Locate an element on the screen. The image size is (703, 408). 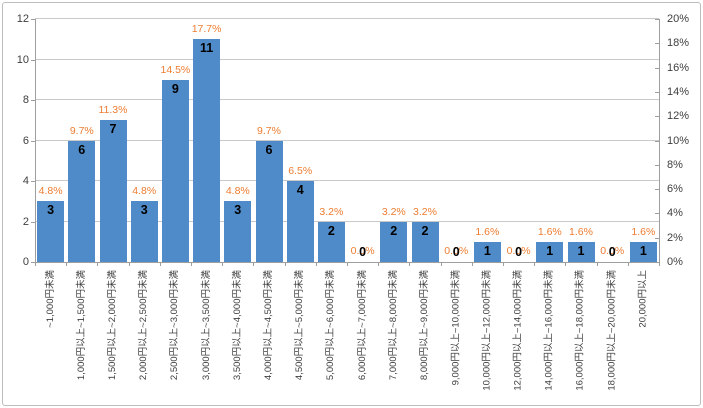
x-axis-category-label: 4,000円以上~4,500円未満 is located at coordinates (268, 325).